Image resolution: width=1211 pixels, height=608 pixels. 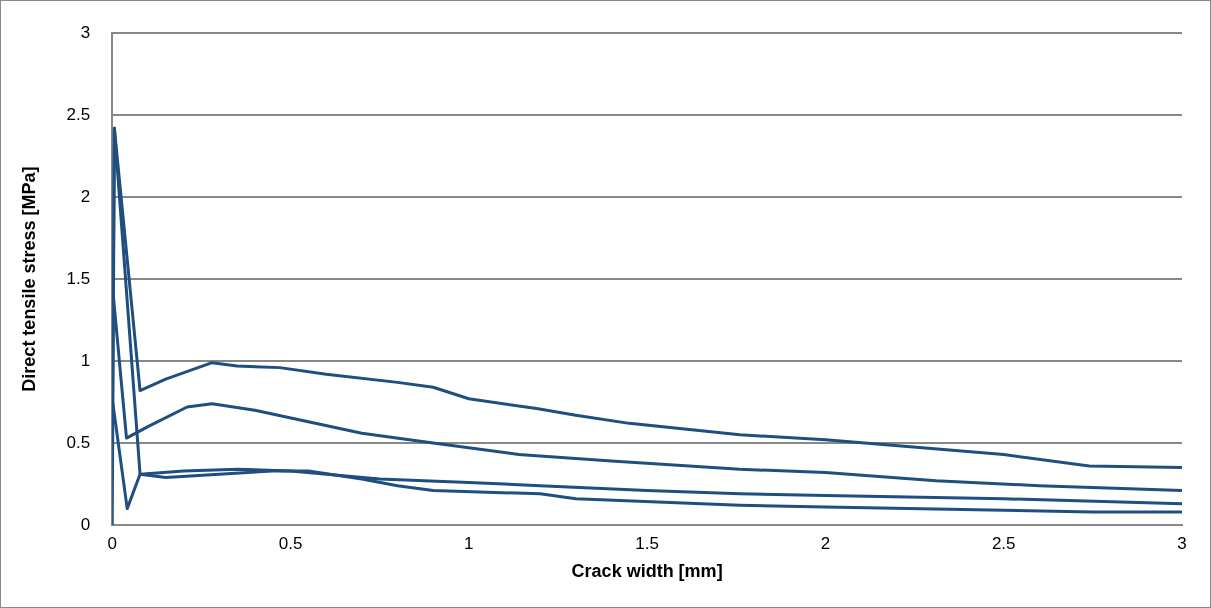 I want to click on y-tick-label: 1, so click(x=85, y=360).